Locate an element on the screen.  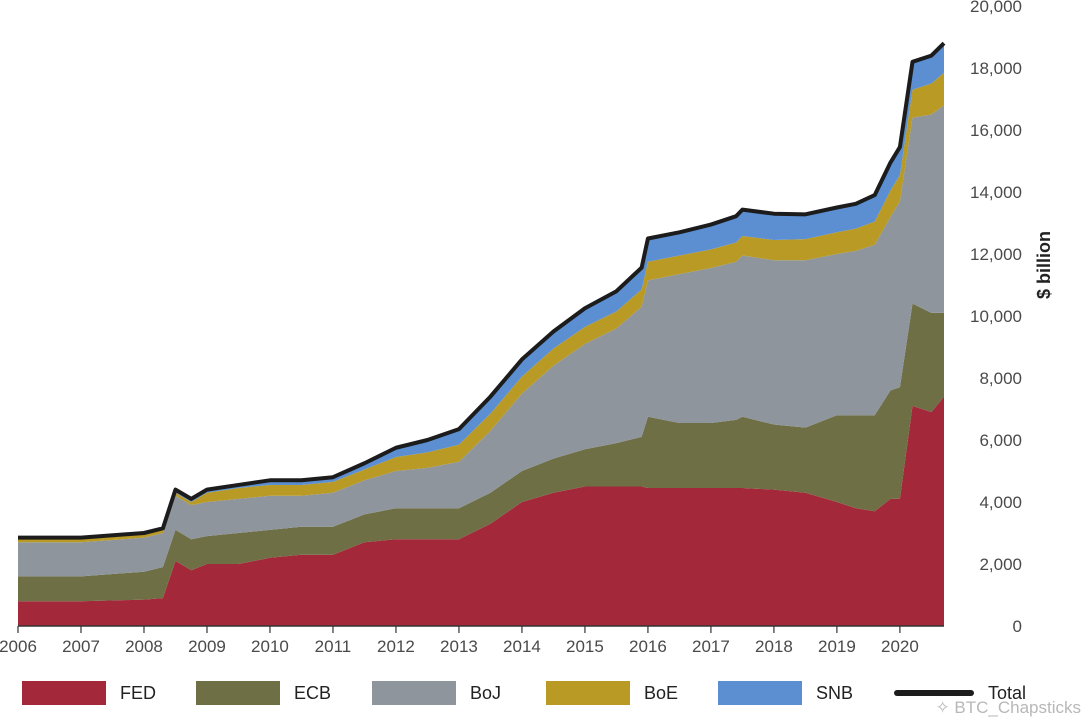
legend-swatch-snb is located at coordinates (760, 693).